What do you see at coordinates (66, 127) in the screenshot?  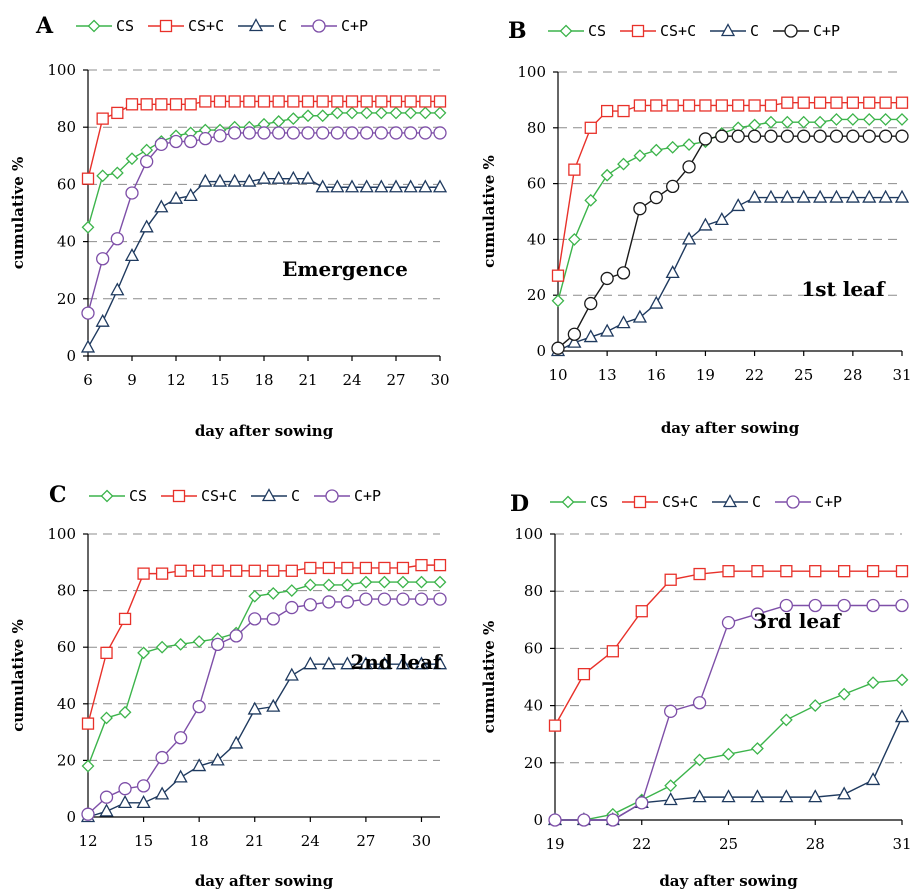 I see `y-tick-label: 80` at bounding box center [66, 127].